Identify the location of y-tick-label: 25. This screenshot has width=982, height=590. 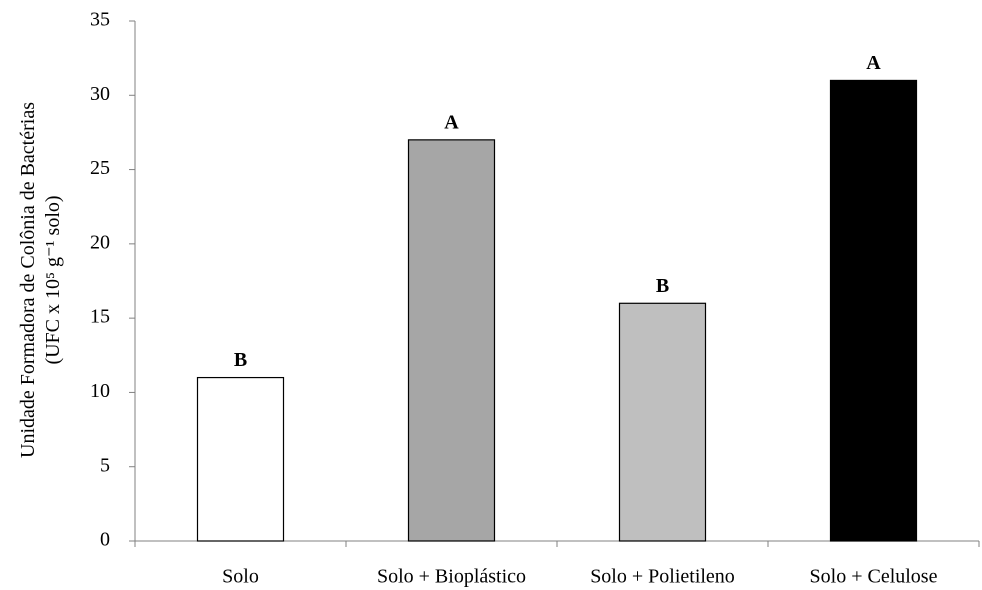
(100, 168).